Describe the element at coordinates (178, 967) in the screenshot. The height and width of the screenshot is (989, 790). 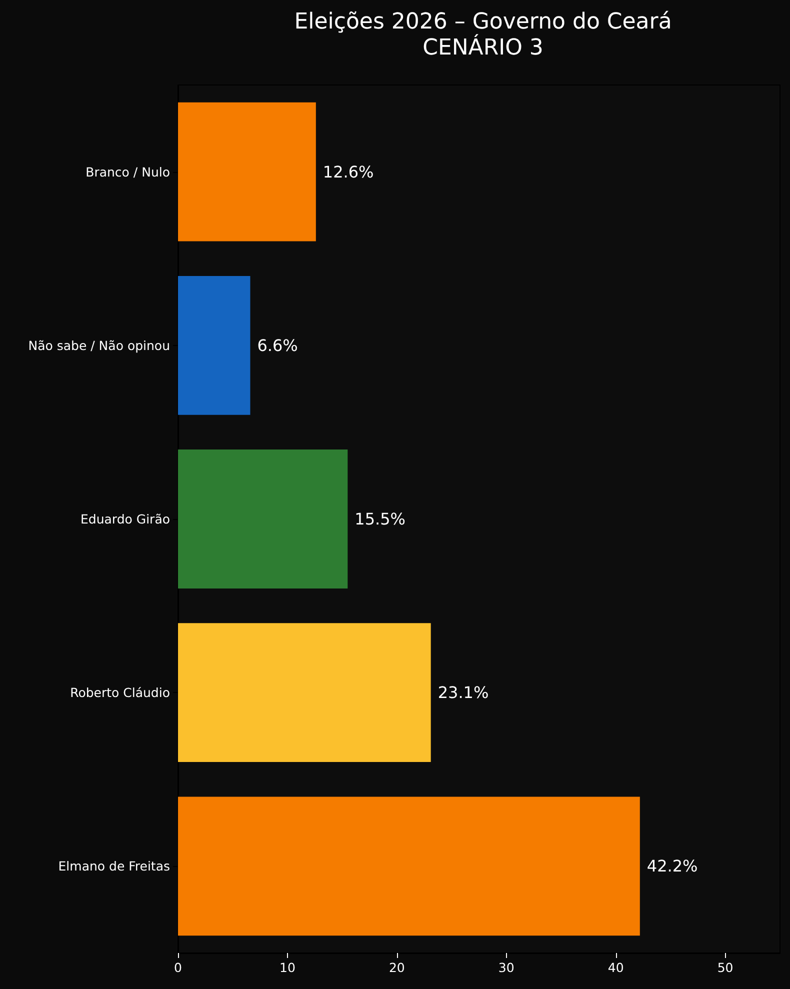
I see `x-tick-label: 0` at that location.